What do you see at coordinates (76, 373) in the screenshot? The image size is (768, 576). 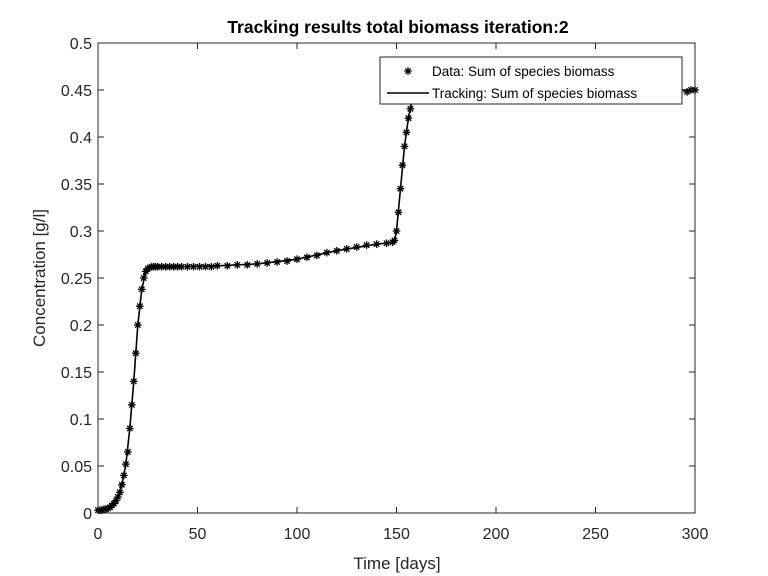 I see `y-tick-label: 0.15` at bounding box center [76, 373].